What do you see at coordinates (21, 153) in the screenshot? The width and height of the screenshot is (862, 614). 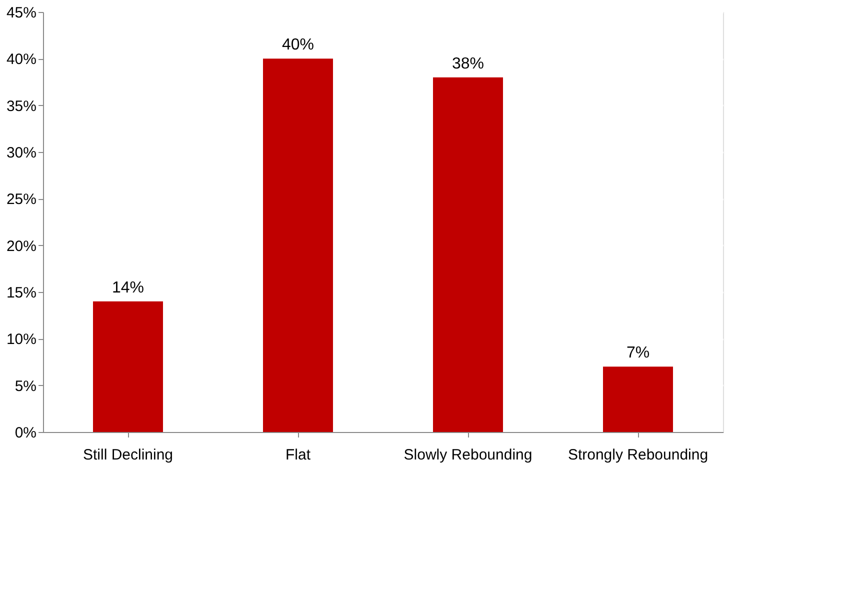 I see `y-tick-label: 30%` at bounding box center [21, 153].